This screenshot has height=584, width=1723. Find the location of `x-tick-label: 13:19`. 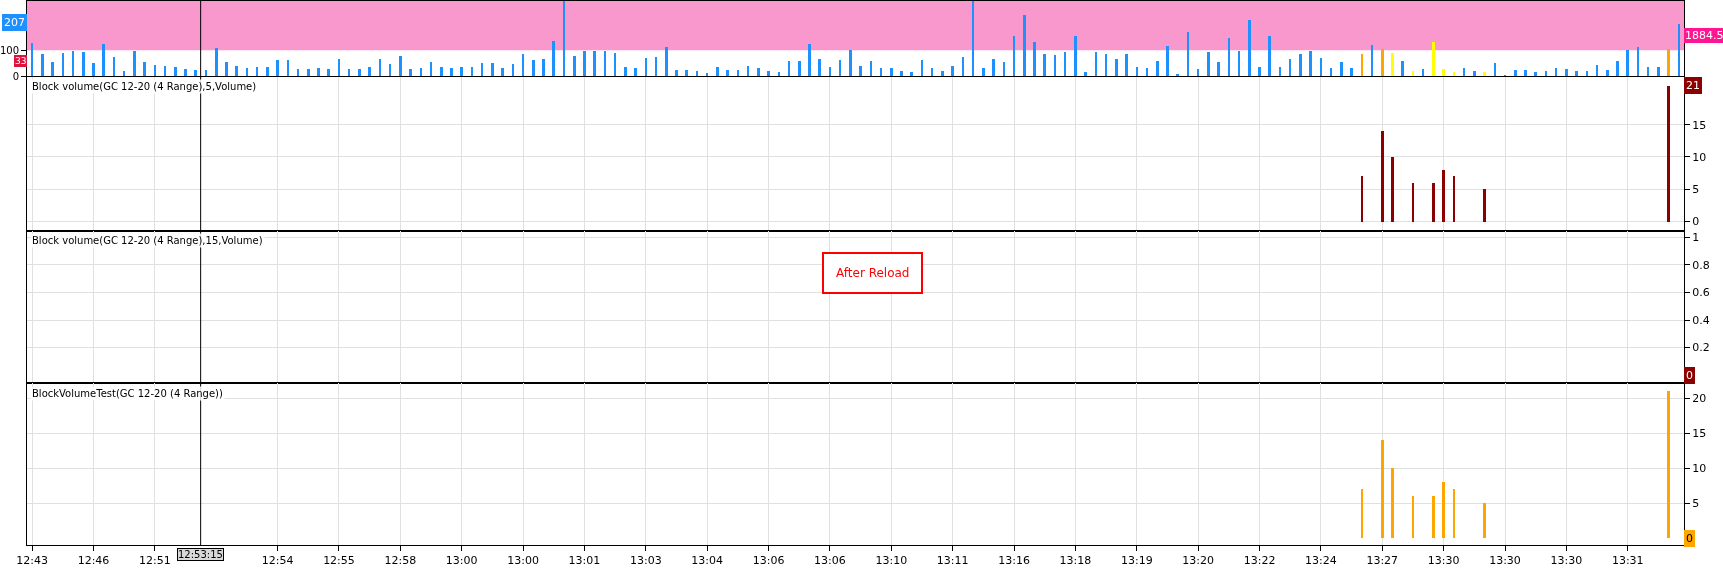

x-tick-label: 13:19 is located at coordinates (1136, 561).